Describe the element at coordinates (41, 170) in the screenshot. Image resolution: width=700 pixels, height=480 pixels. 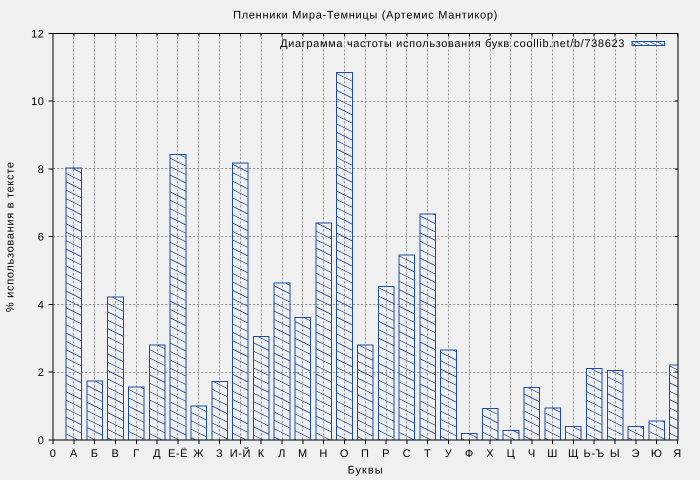
I see `svg-text: 8` at that location.